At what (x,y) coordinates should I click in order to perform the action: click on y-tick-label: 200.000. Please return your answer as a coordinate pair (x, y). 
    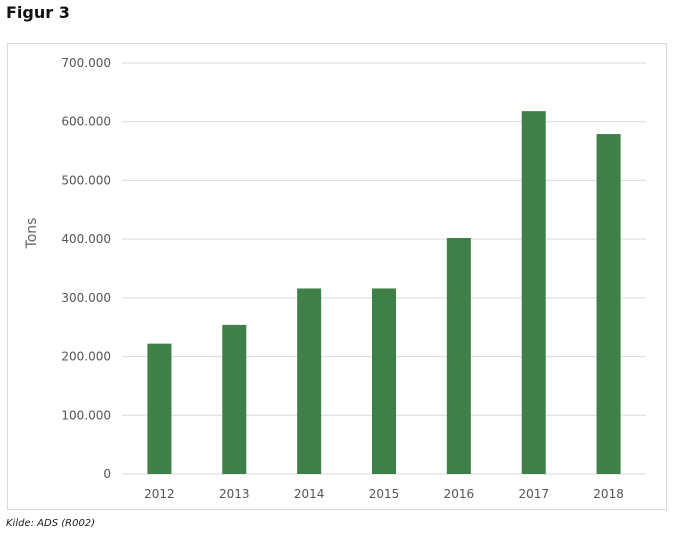
    Looking at the image, I should click on (86, 357).